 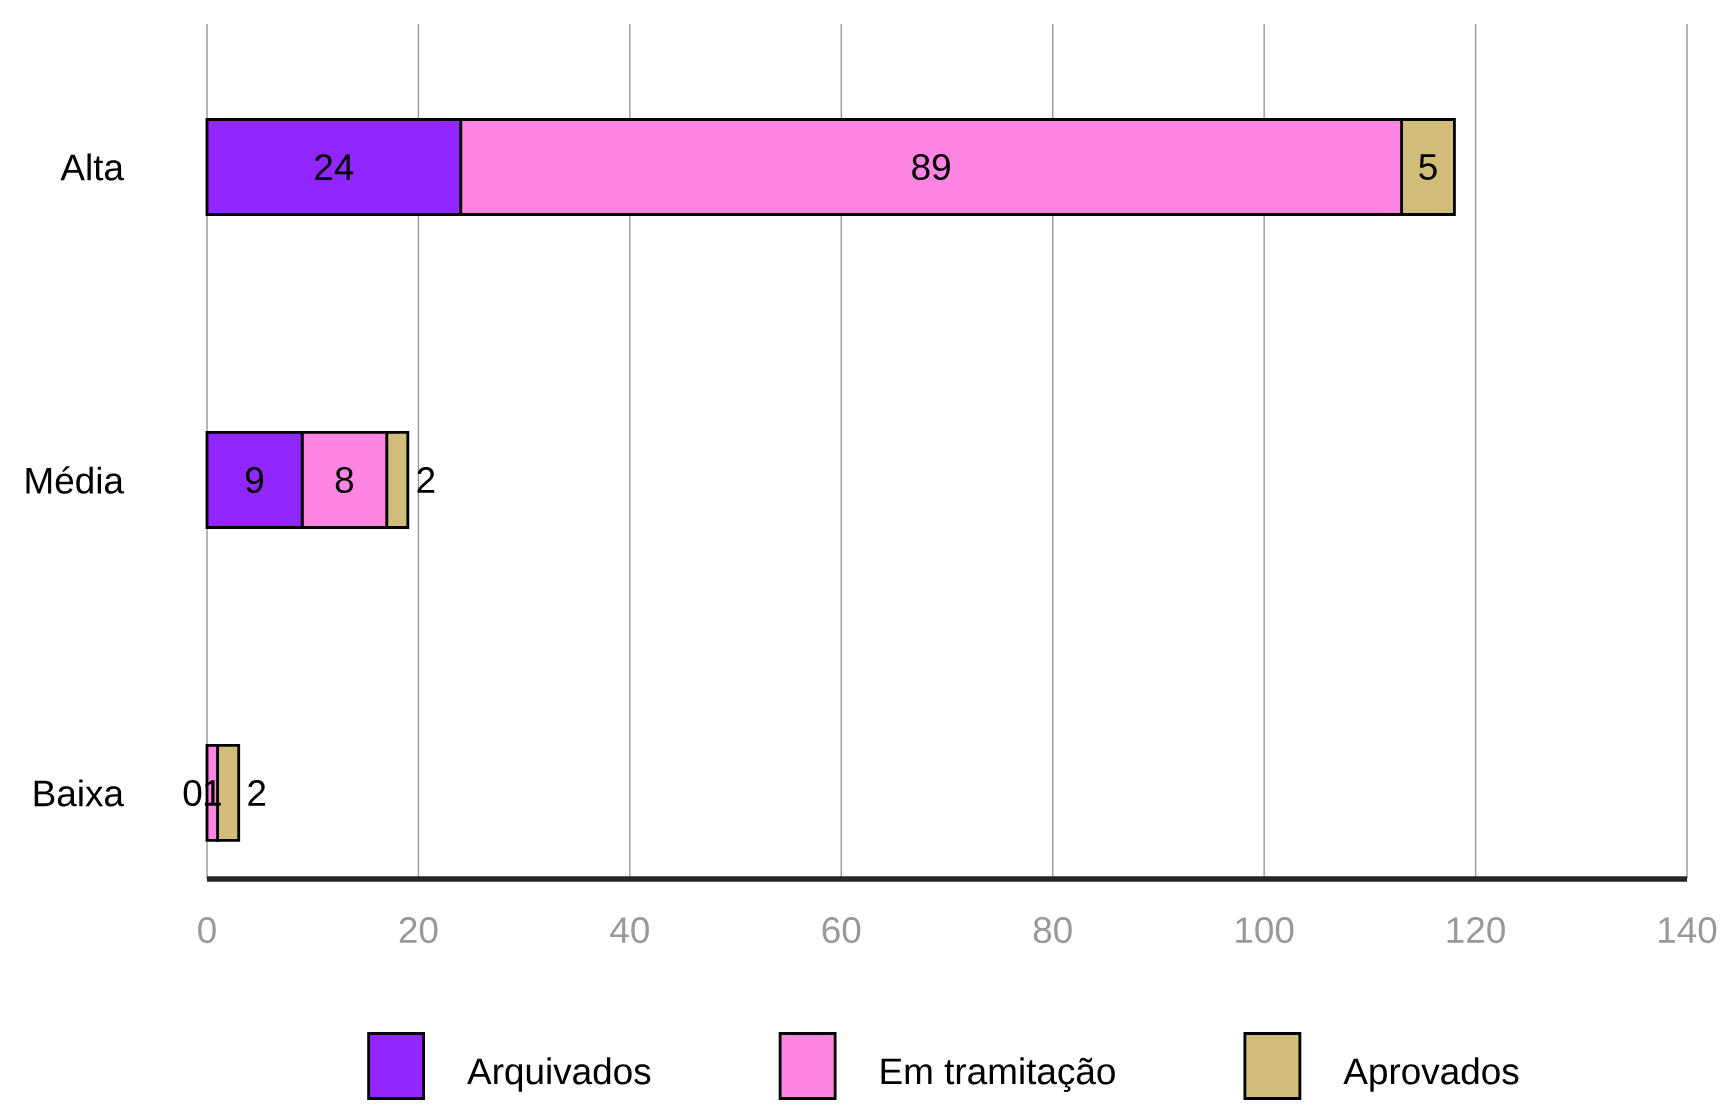 What do you see at coordinates (75, 480) in the screenshot?
I see `y-tick-label: Média` at bounding box center [75, 480].